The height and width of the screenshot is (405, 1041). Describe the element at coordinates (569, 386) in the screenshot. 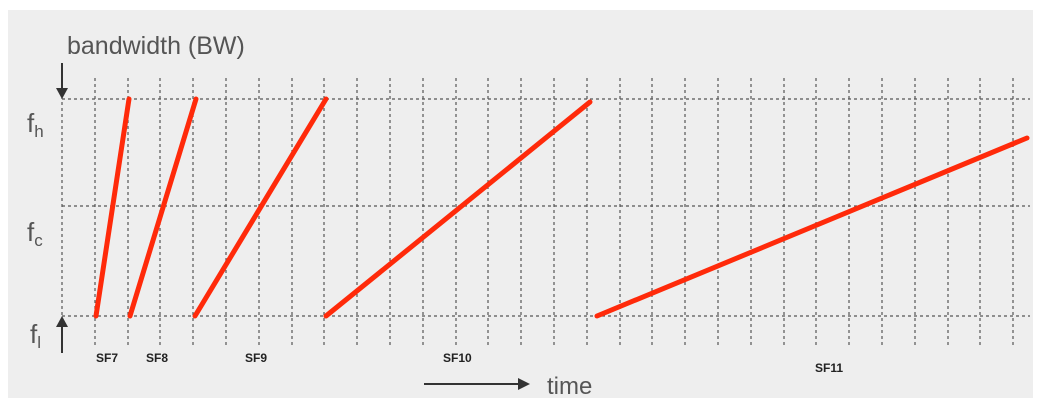

I see `x-axis-title: time` at that location.